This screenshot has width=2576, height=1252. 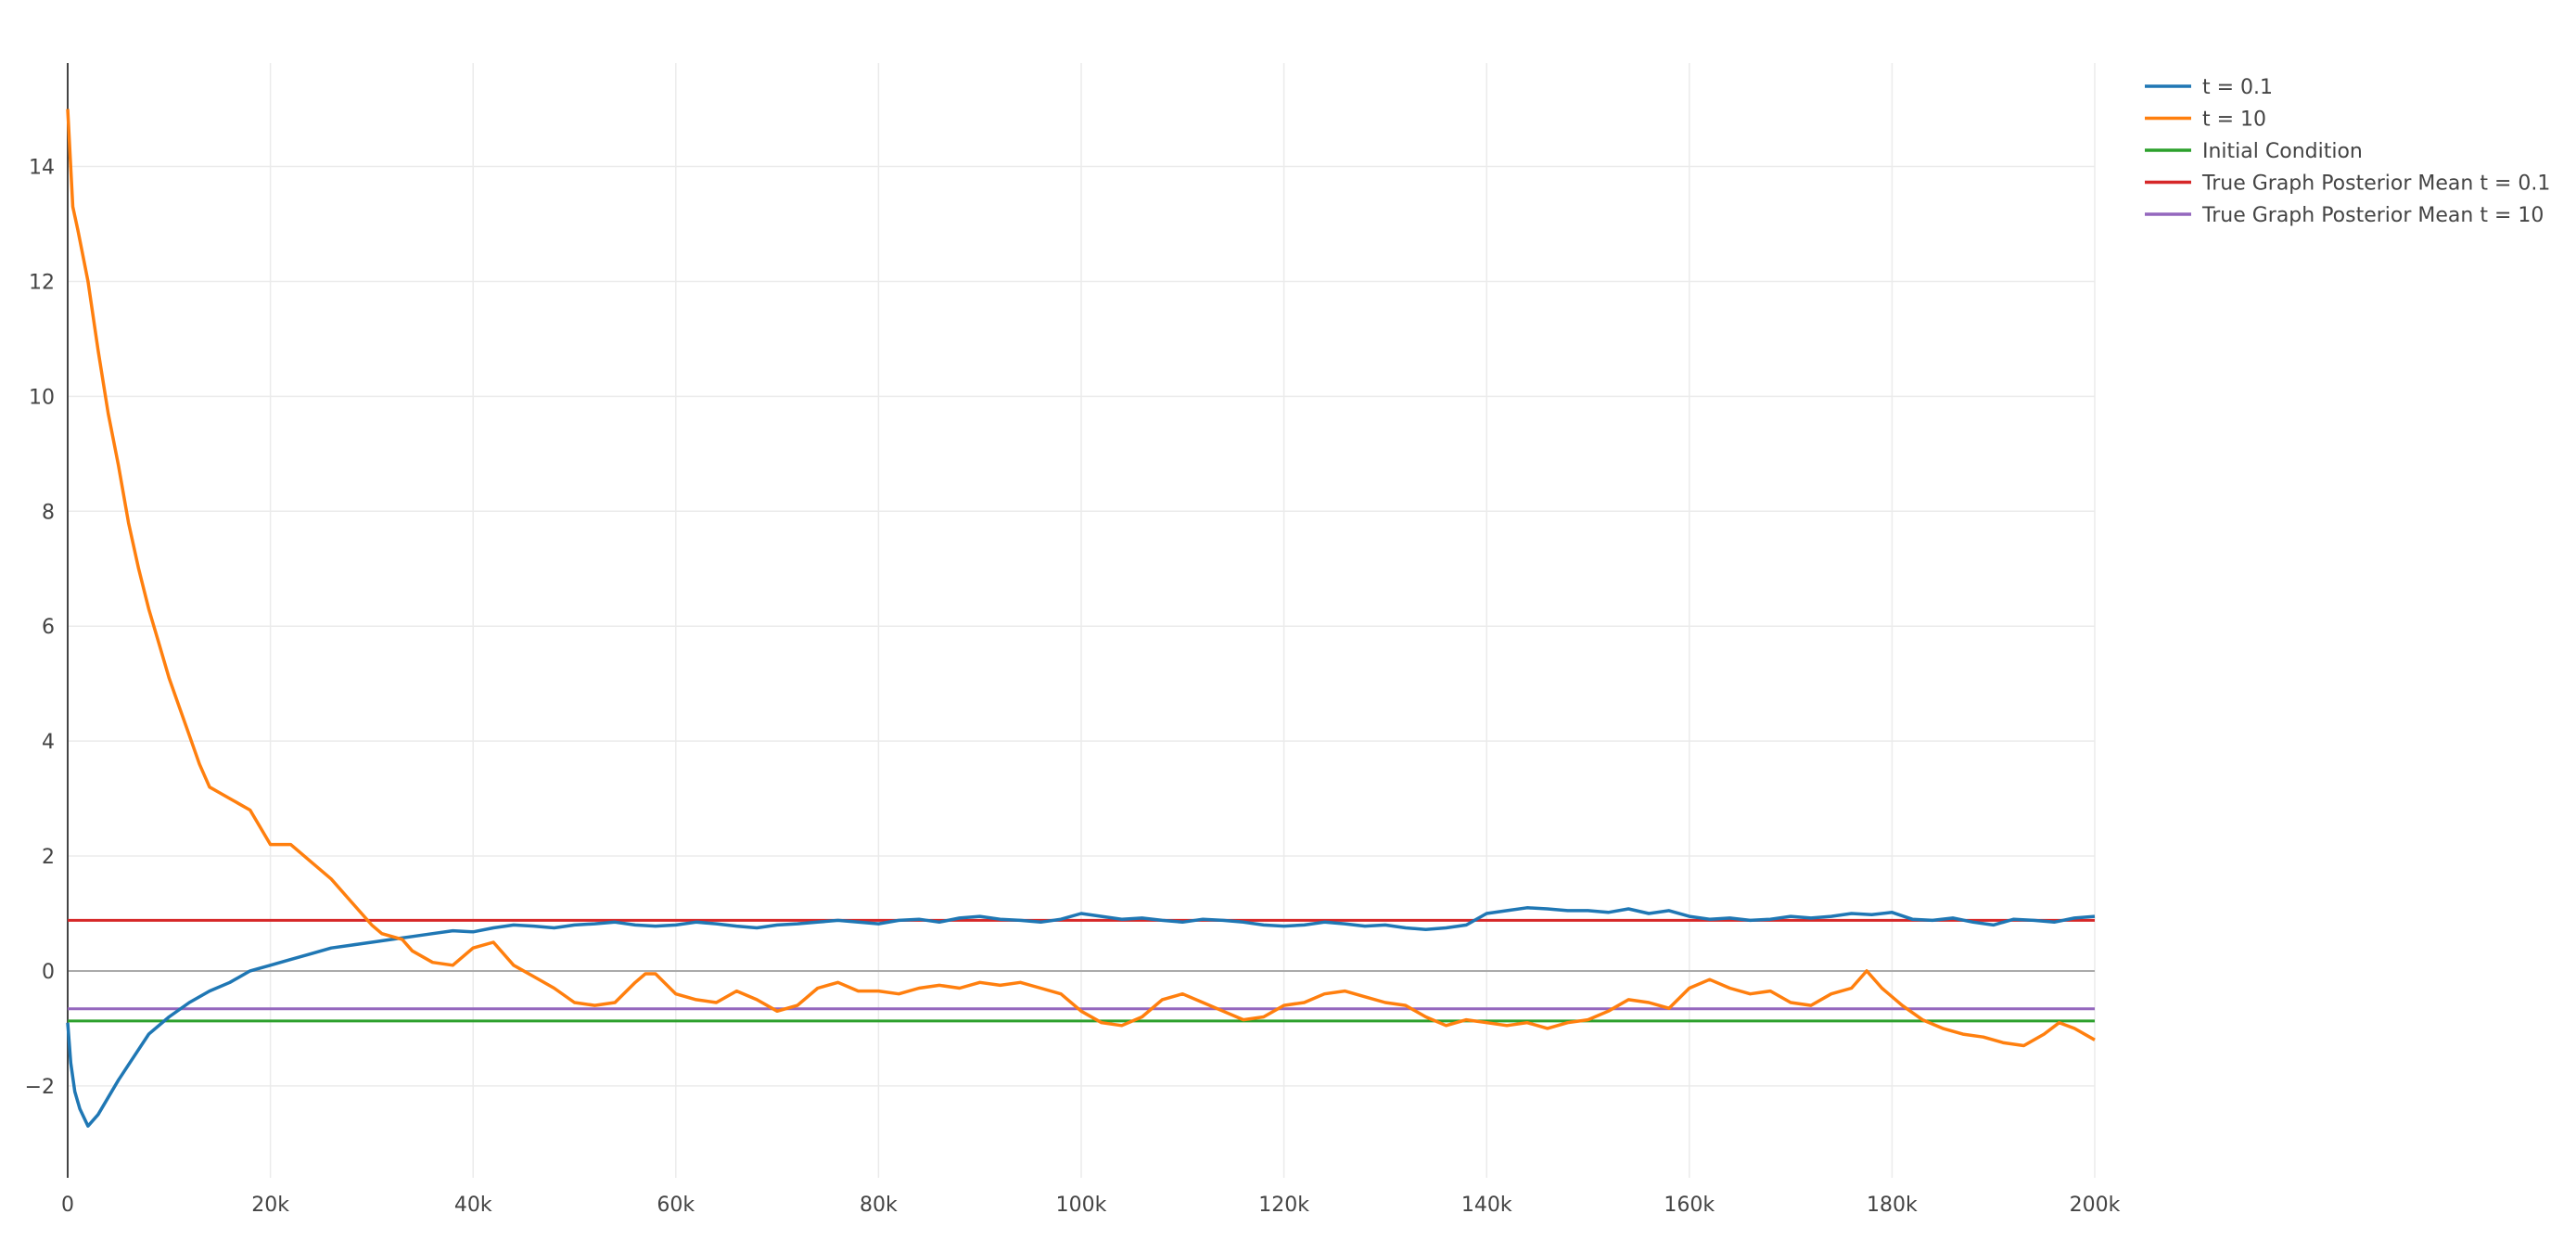 I want to click on x-tick-label: 40k, so click(x=473, y=1205).